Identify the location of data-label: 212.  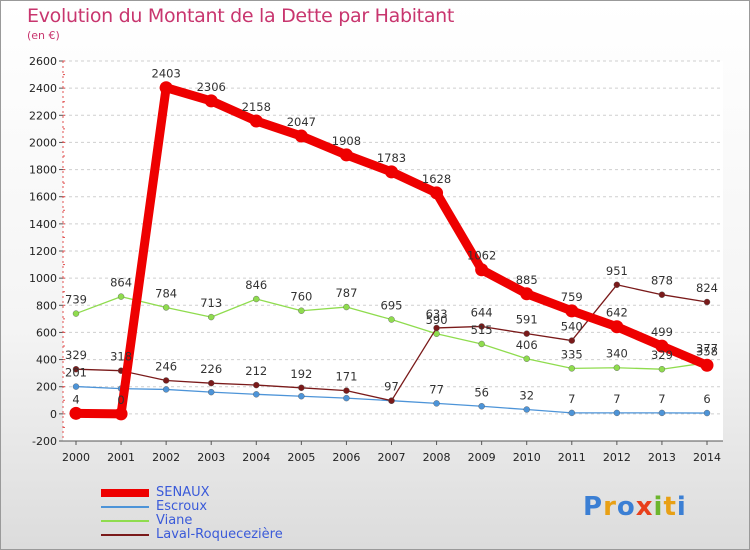
(256, 371).